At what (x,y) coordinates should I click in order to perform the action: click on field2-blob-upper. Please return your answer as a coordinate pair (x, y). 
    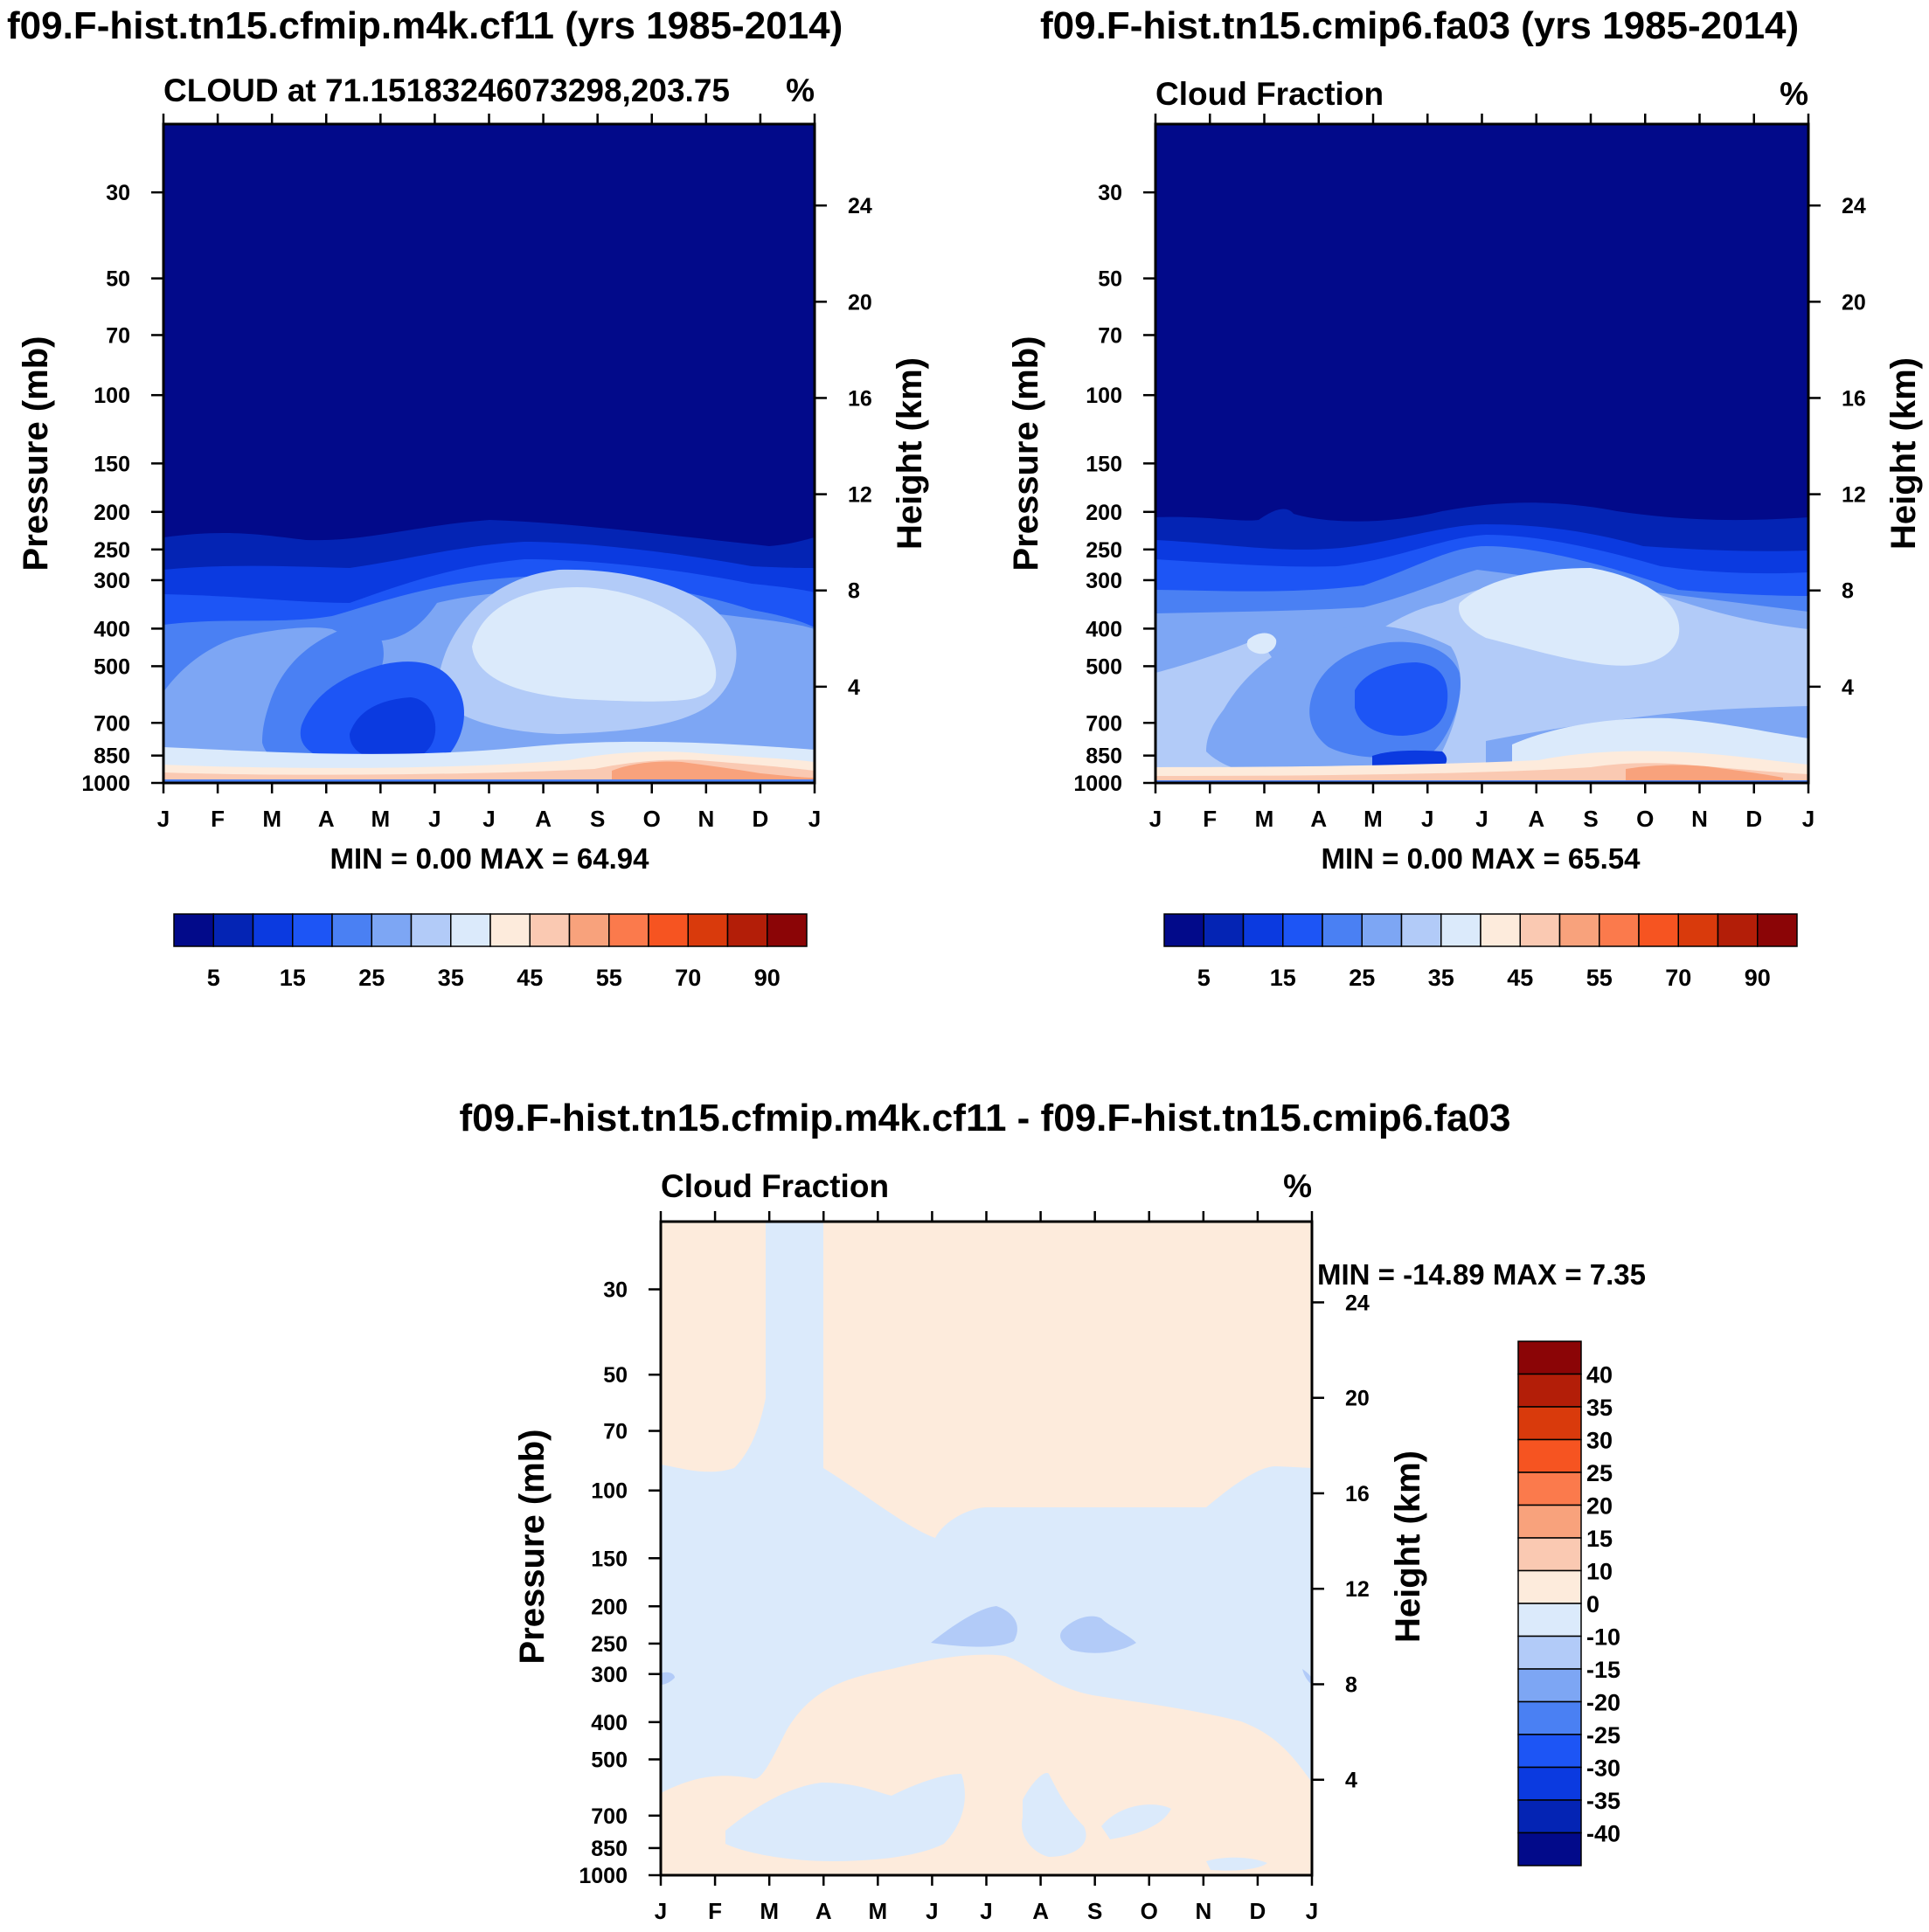
    Looking at the image, I should click on (1261, 643).